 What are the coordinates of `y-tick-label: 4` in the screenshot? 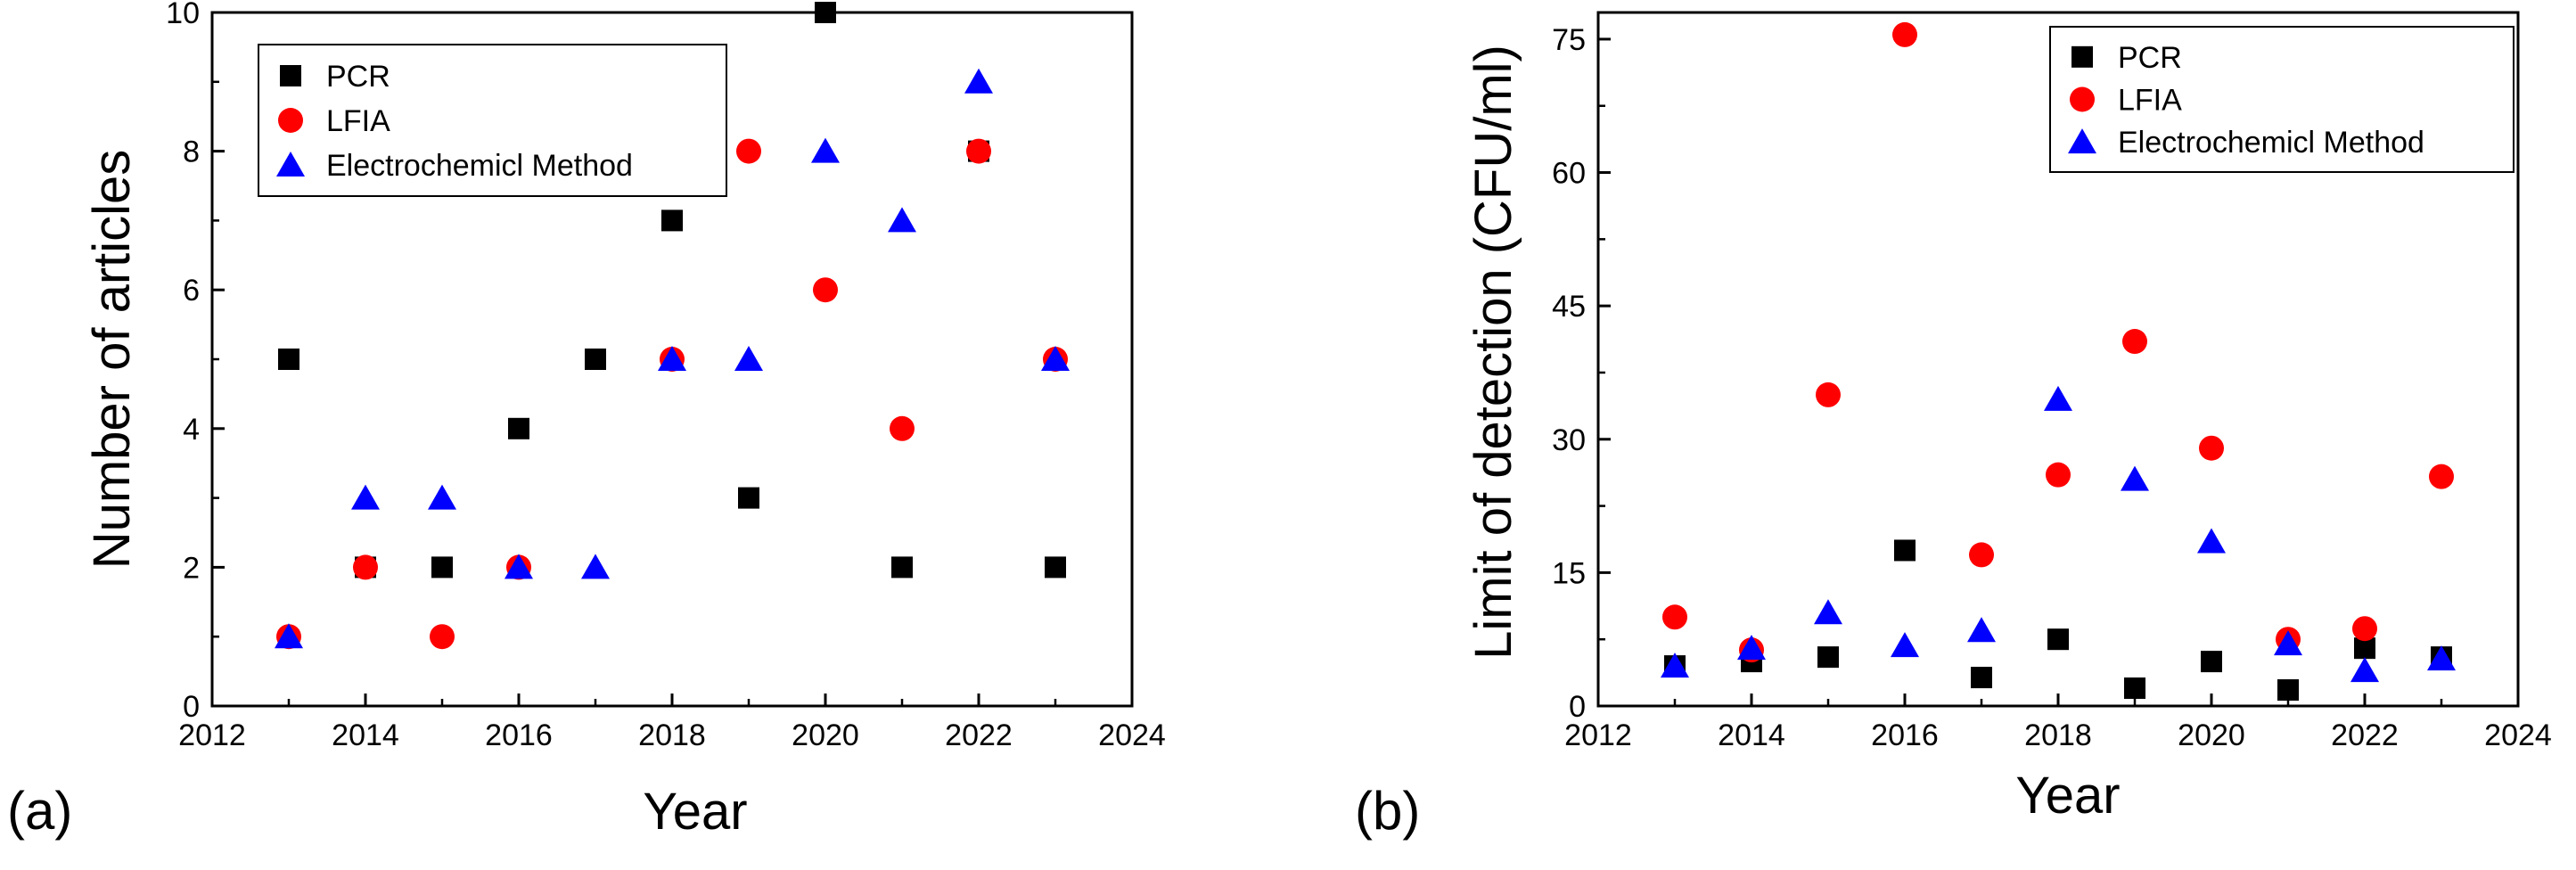 It's located at (191, 430).